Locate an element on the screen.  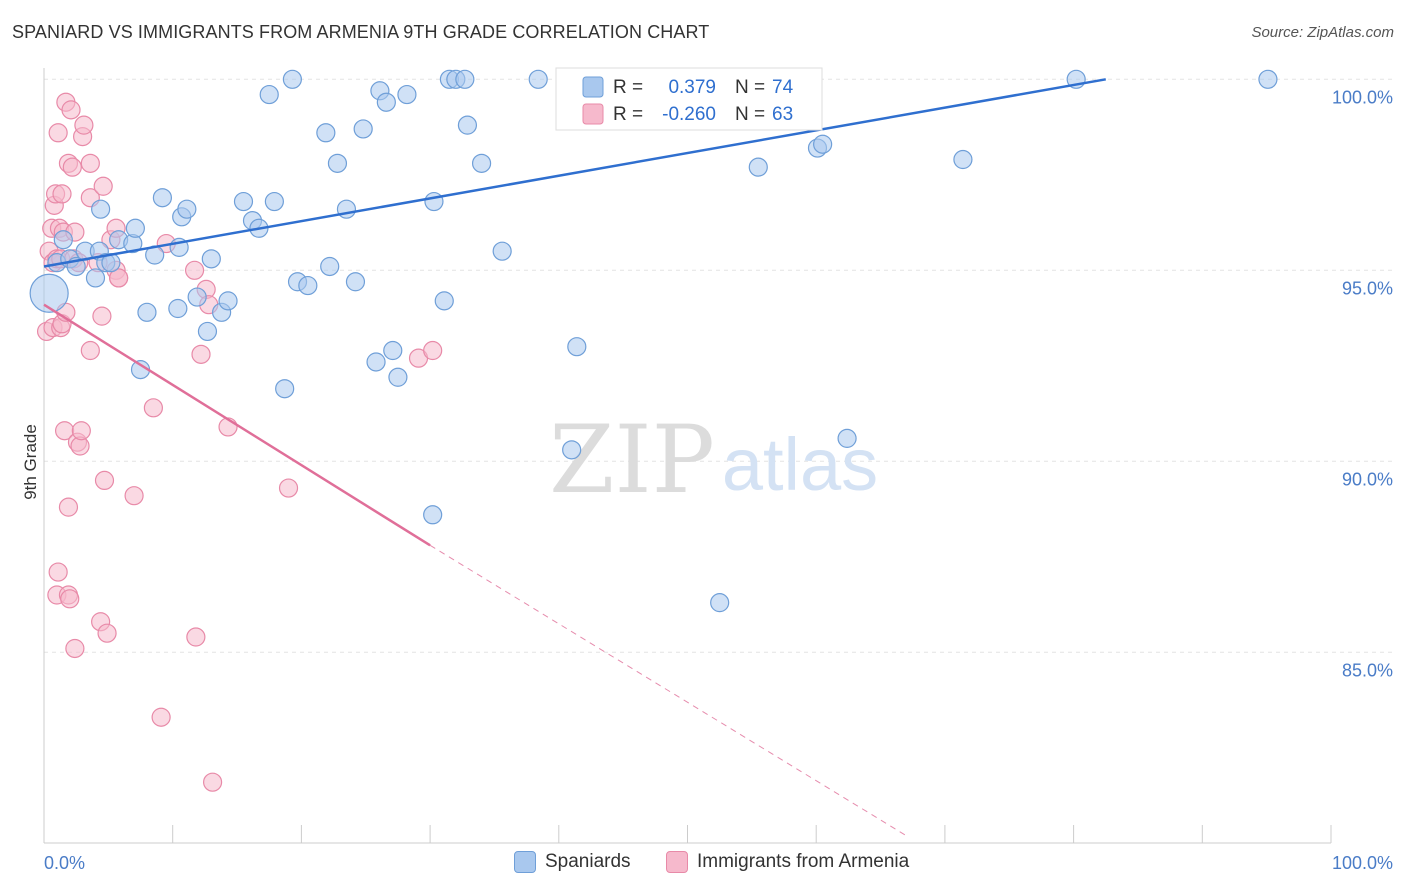
legend-item-armenia: Immigrants from Armenia is located at coordinates (787, 862).